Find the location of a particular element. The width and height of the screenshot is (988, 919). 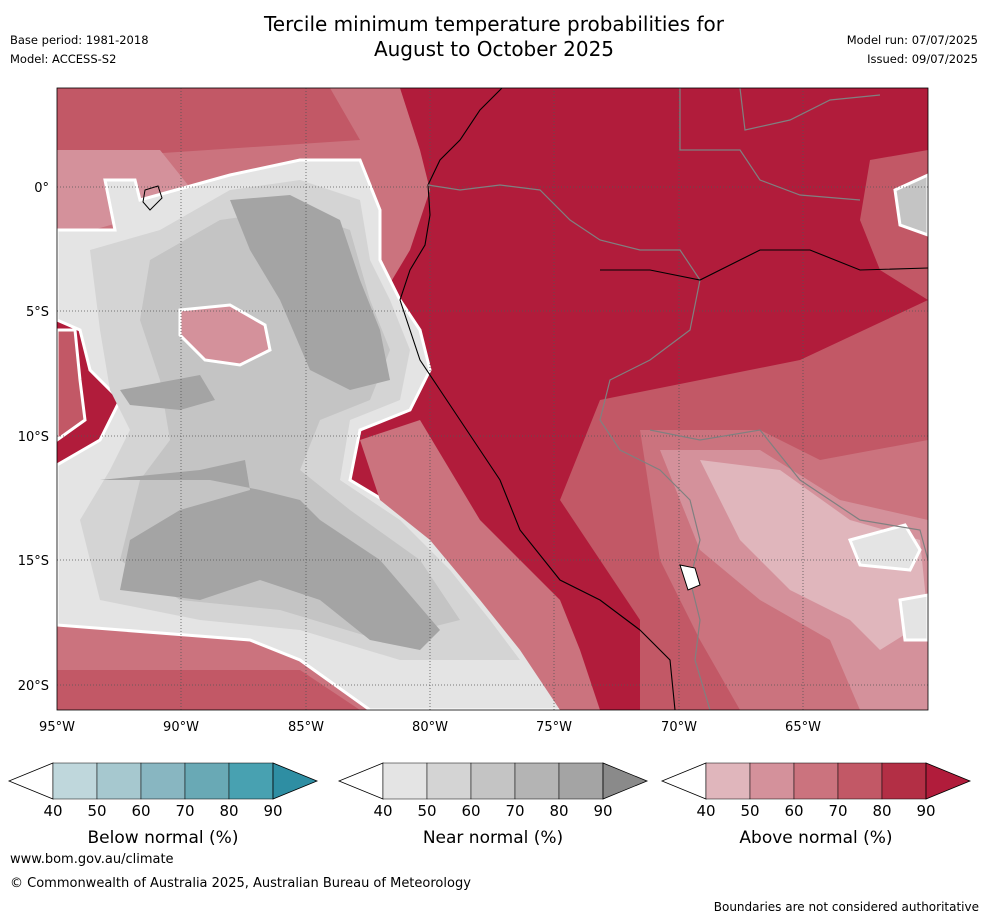

country-border-bolivia is located at coordinates (788, 495).